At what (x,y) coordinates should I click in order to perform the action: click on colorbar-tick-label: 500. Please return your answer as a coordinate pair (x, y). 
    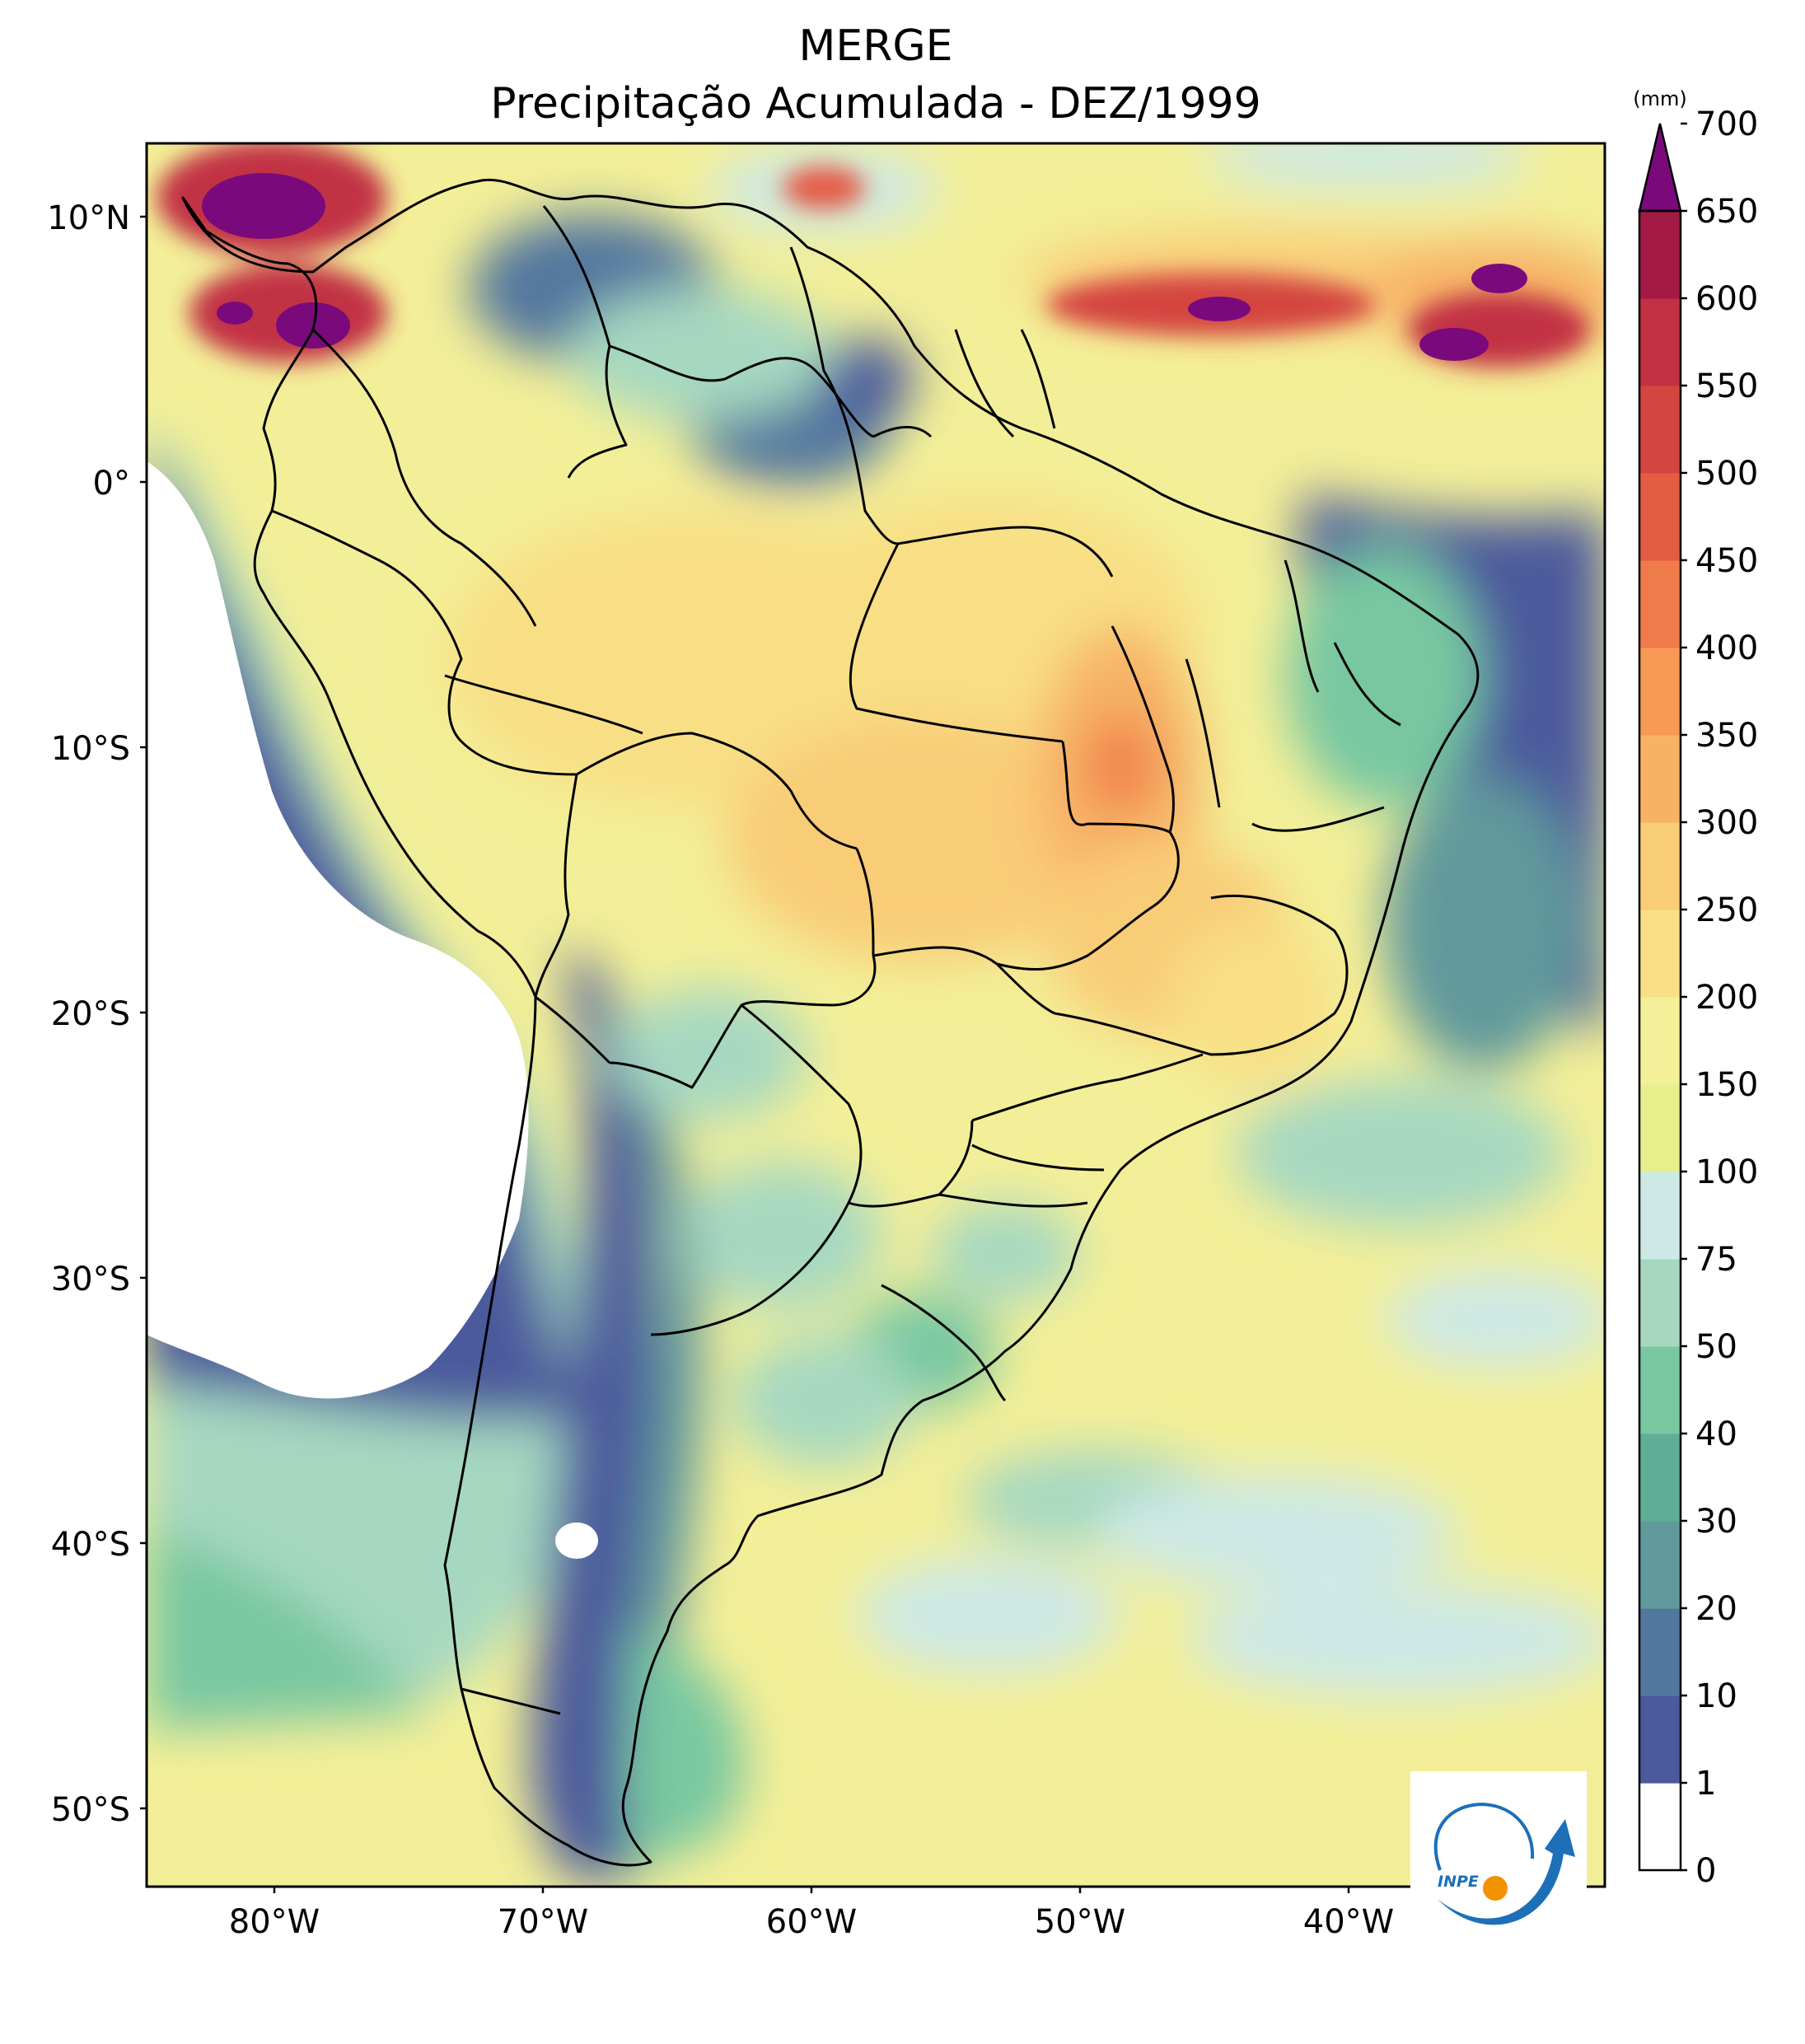
    Looking at the image, I should click on (1727, 474).